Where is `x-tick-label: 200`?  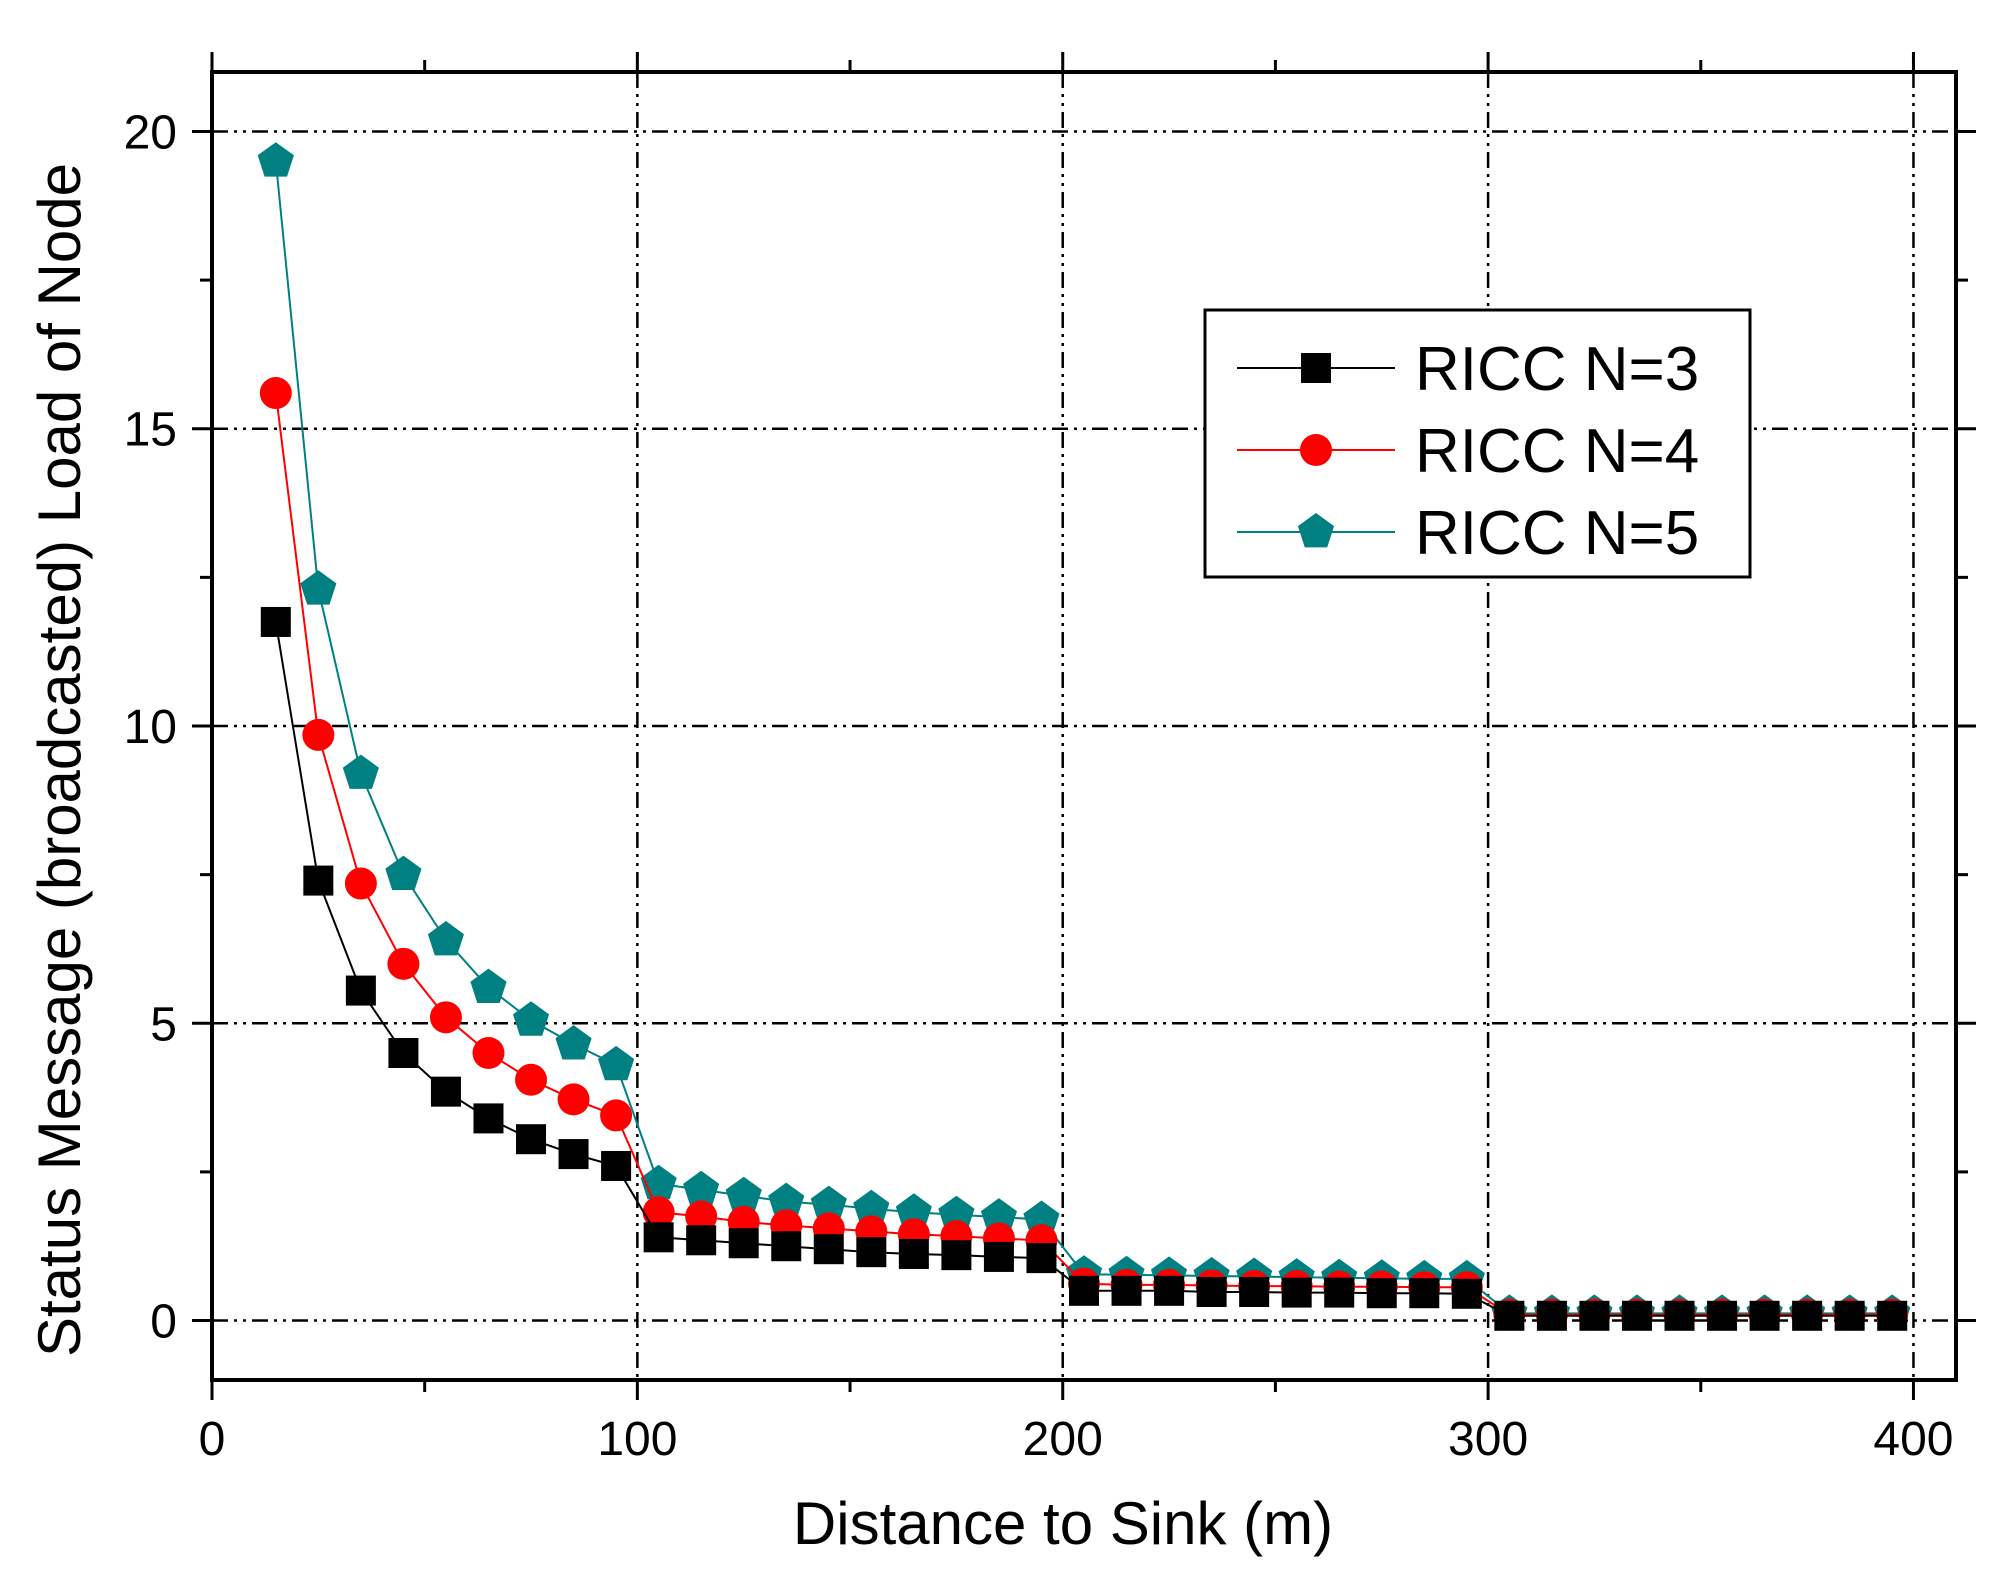 x-tick-label: 200 is located at coordinates (1063, 1439).